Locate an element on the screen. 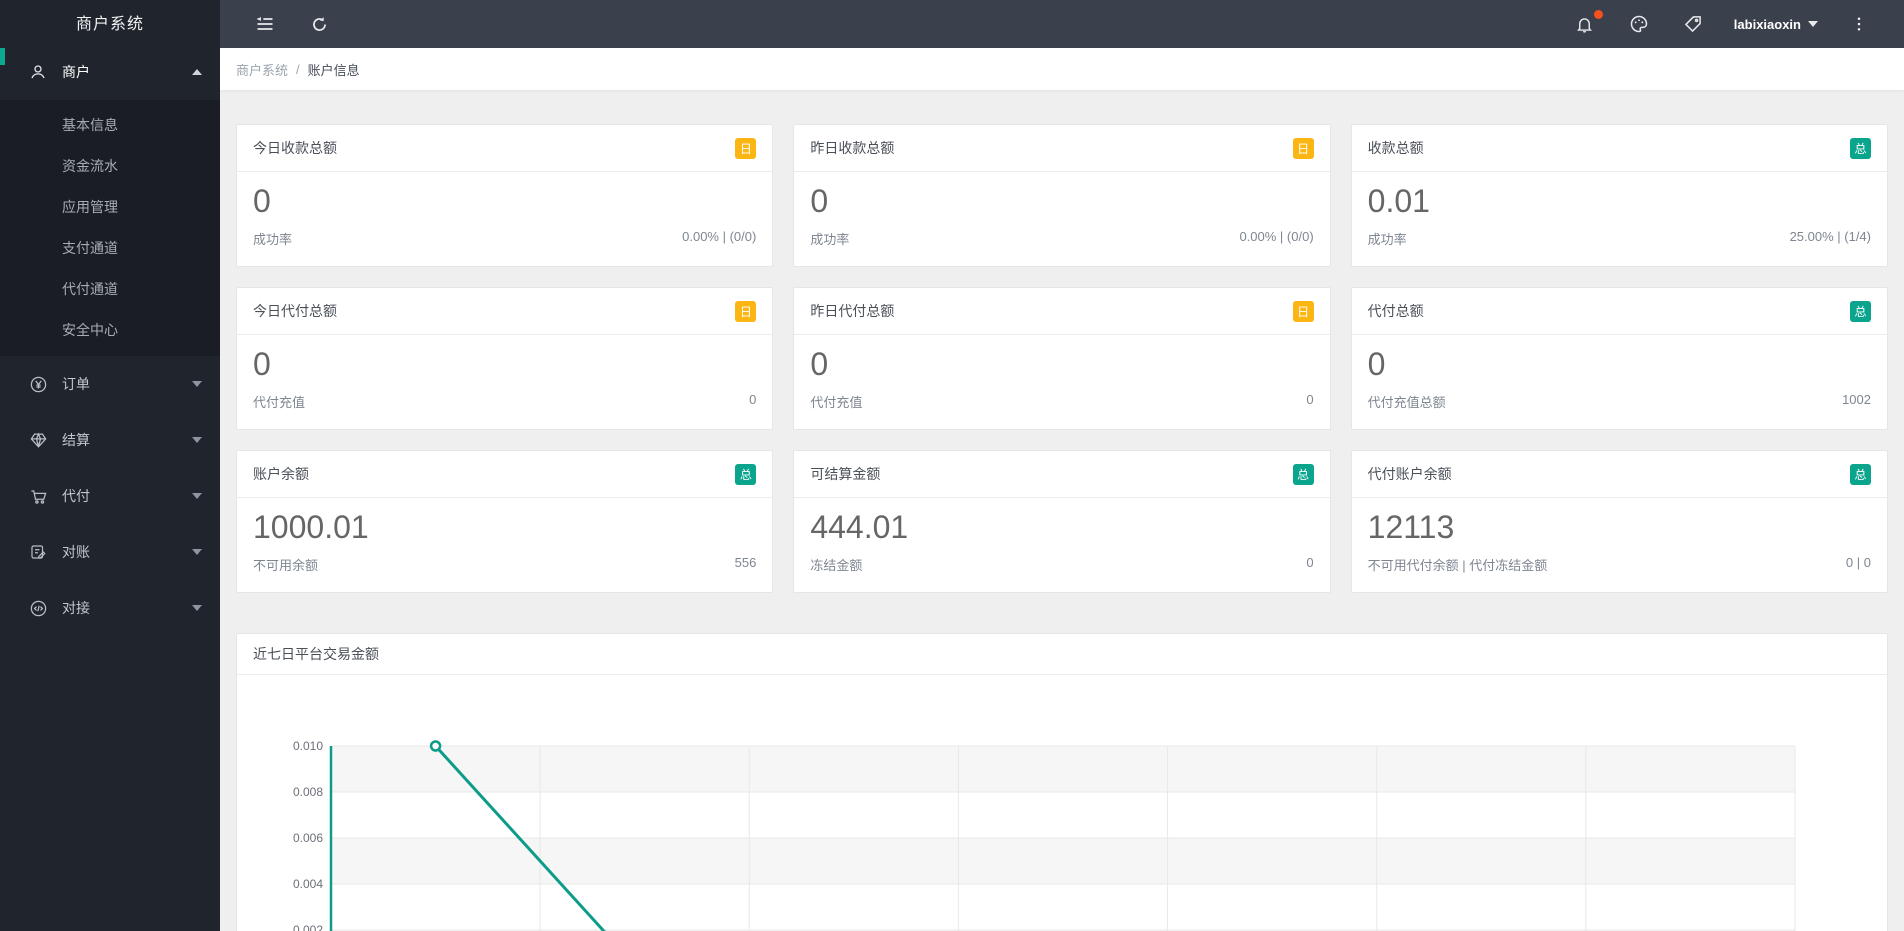 The width and height of the screenshot is (1904, 931). svg-text: 0.004 is located at coordinates (308, 884).